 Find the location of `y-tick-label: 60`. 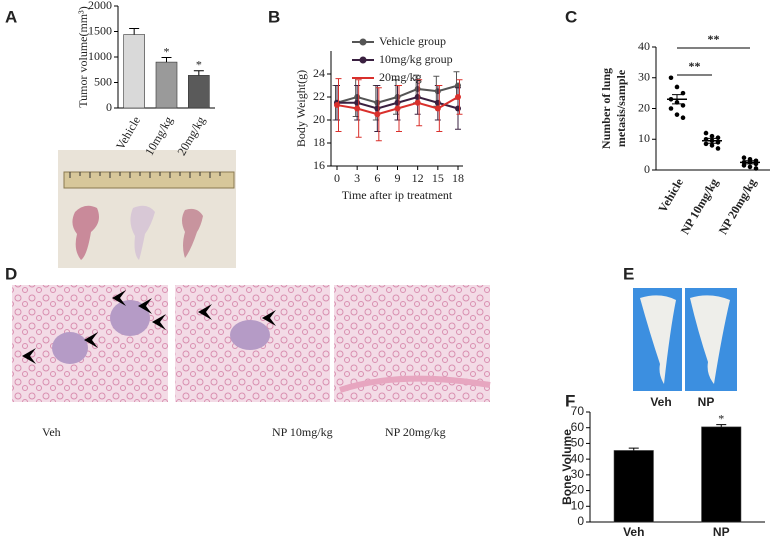

y-tick-label: 60 is located at coordinates (578, 427).